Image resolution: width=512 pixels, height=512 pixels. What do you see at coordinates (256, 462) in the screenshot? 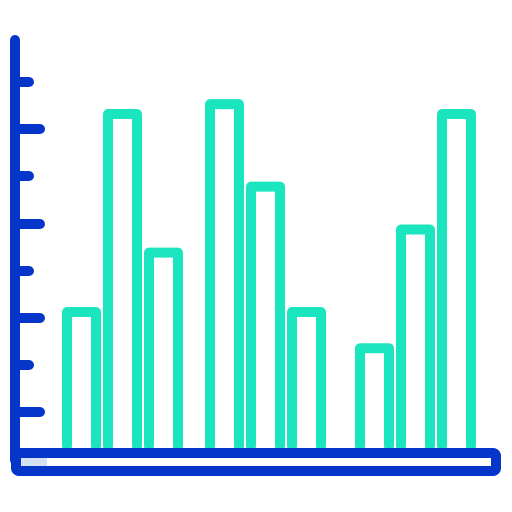
I see `x-axis-bar` at bounding box center [256, 462].